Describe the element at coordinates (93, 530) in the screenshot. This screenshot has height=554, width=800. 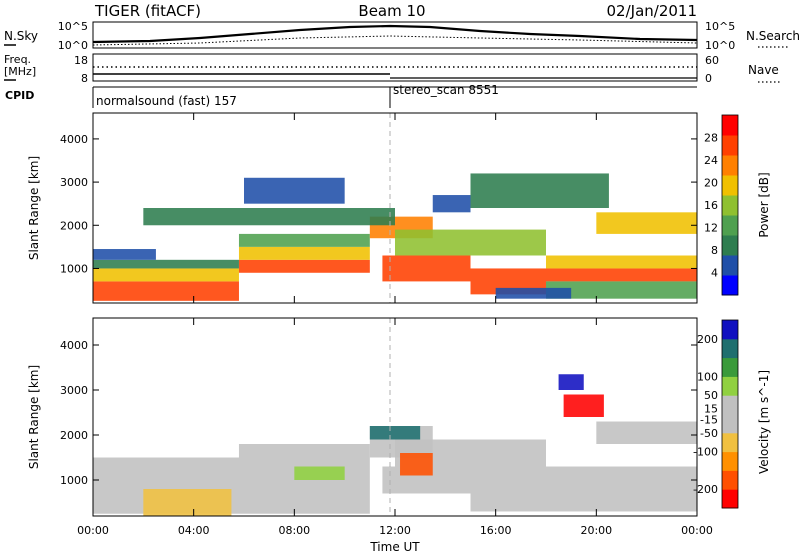
I see `velocity-xtick-label-0: 00:00` at that location.